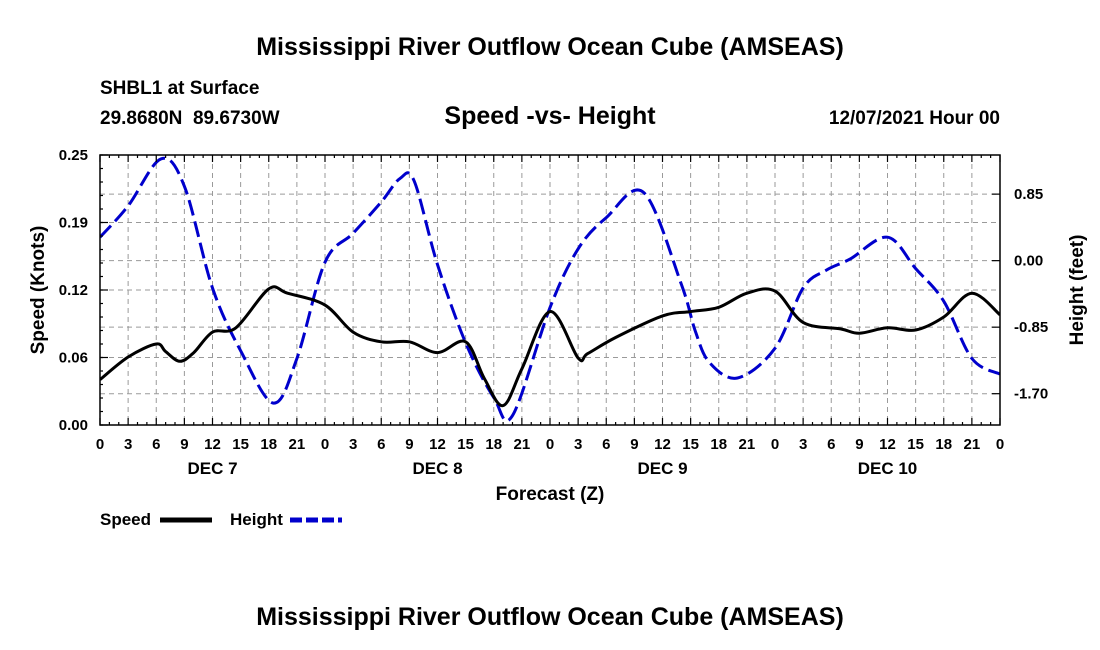 This screenshot has width=1100, height=650. What do you see at coordinates (1031, 327) in the screenshot?
I see `y-right-tick-label: -0.85` at bounding box center [1031, 327].